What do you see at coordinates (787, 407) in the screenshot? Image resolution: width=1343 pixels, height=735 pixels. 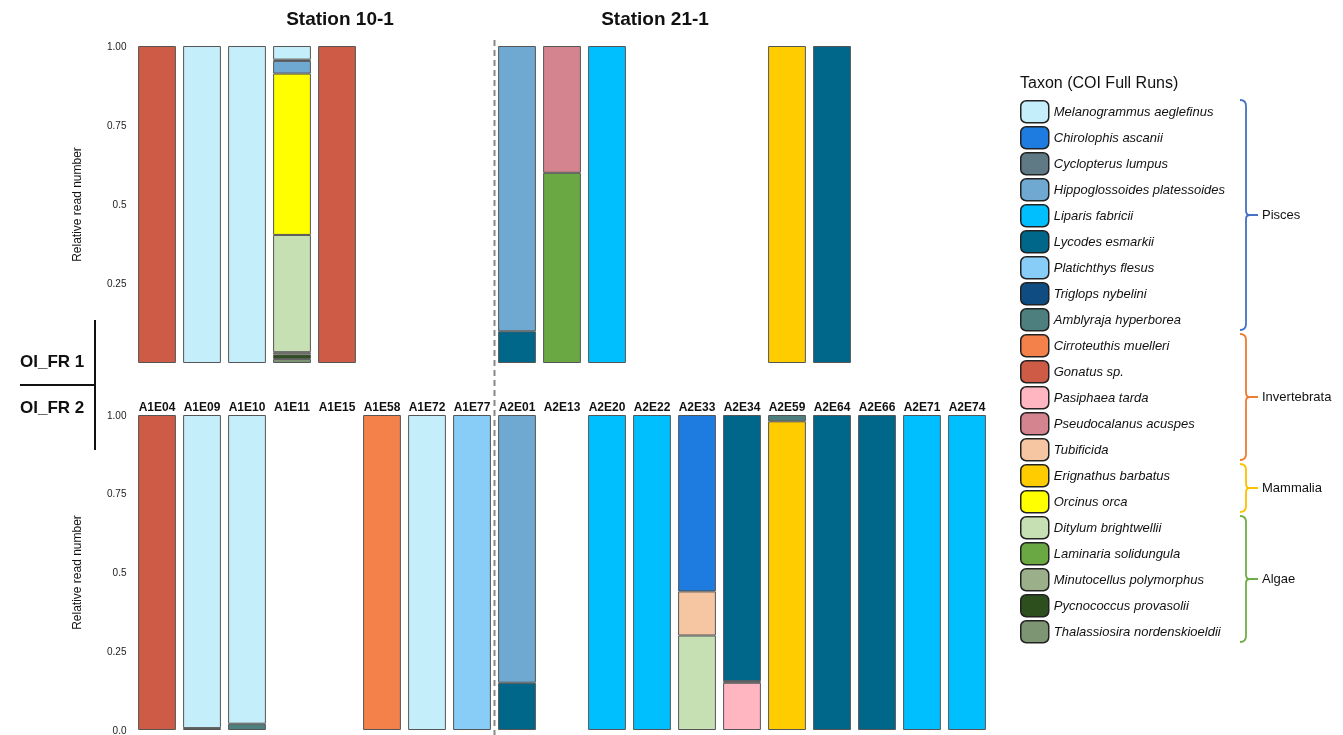 I see `x-tick-label: A2E59` at bounding box center [787, 407].